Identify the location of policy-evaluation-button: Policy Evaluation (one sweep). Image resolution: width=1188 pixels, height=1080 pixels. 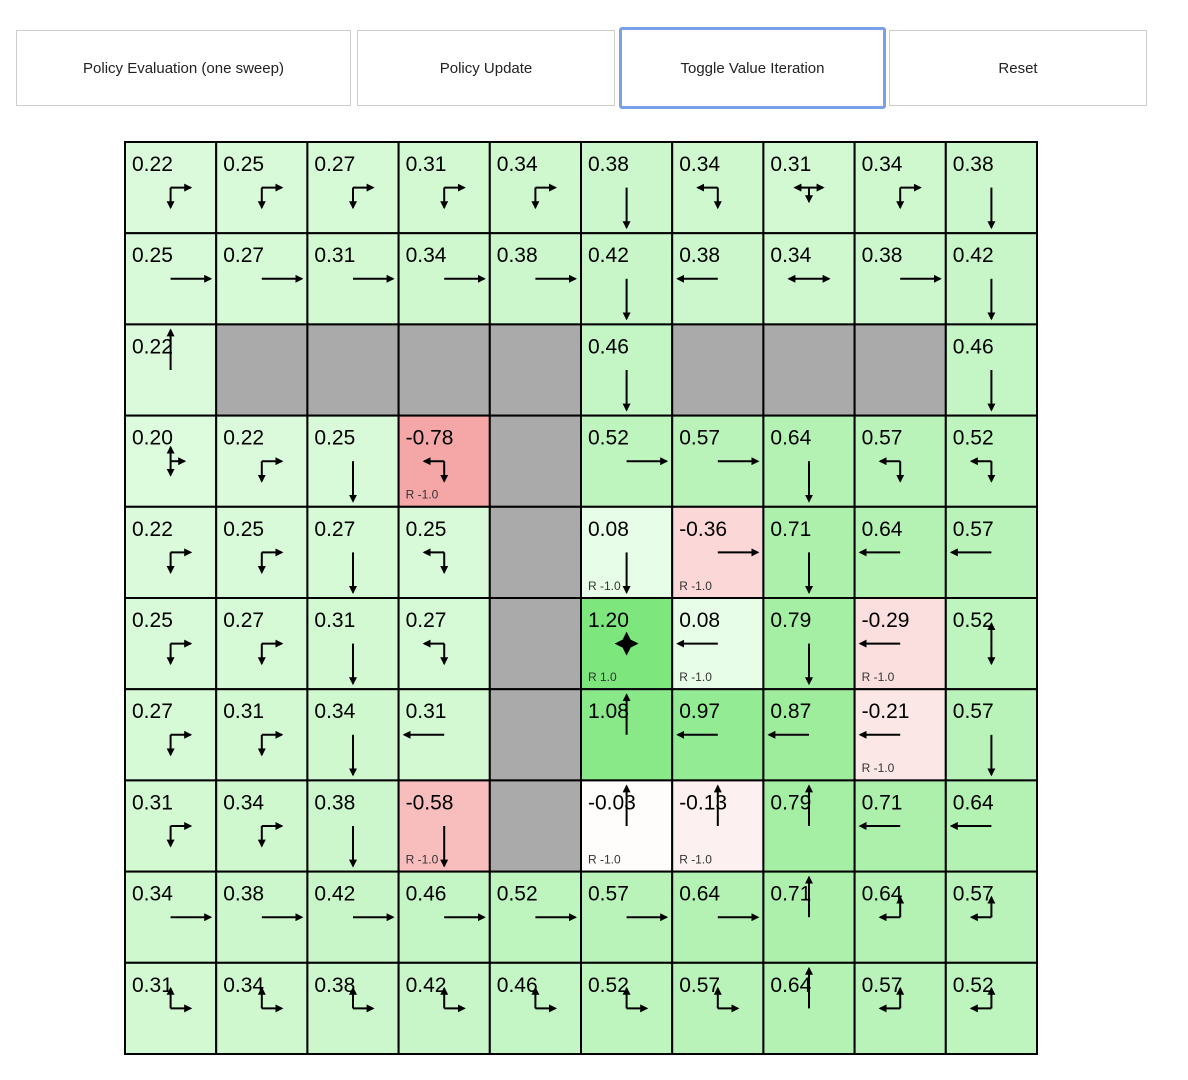
(183, 68).